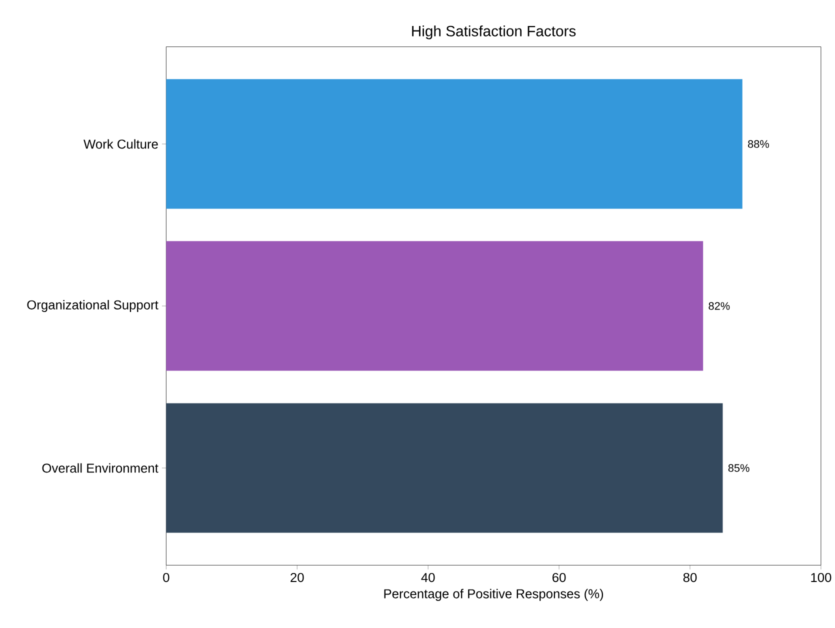 The height and width of the screenshot is (628, 835). Describe the element at coordinates (100, 468) in the screenshot. I see `y-tick-label: Overall Environment` at that location.